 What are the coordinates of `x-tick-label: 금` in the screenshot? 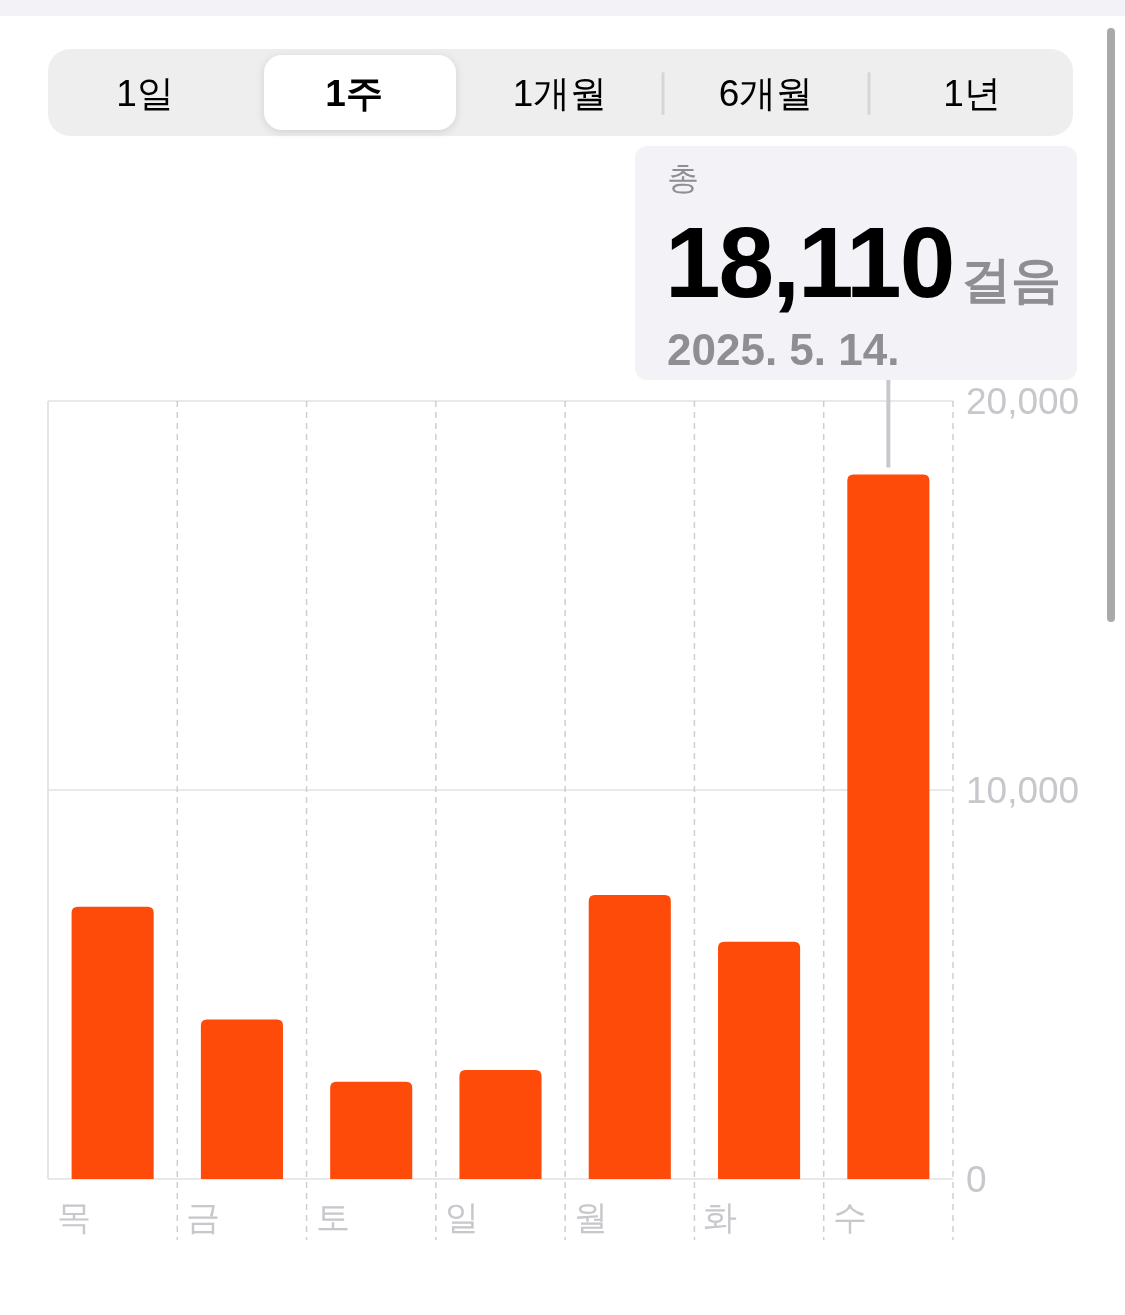 It's located at (203, 1217).